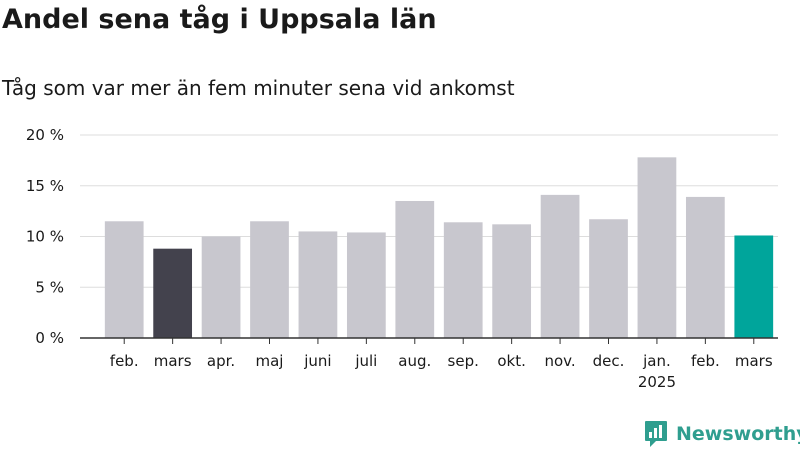 This screenshot has width=800, height=450. Describe the element at coordinates (609, 361) in the screenshot. I see `x-tick-label: dec.` at that location.